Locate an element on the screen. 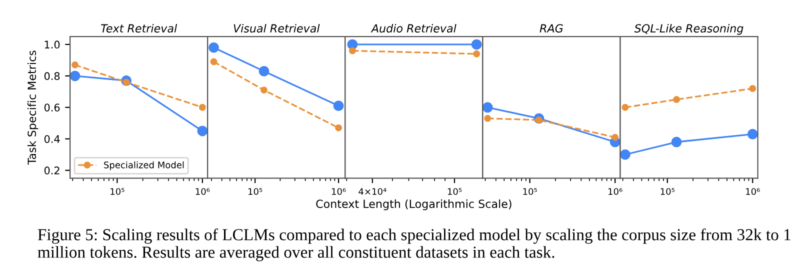 This screenshot has height=275, width=796. caption: Figure 5: Scaling results of LCLMs compared to each specialized model by scaling the corpus size from 32k to 1 million tokens. Results are averaged over all constituent datasets in each task. is located at coordinates (414, 245).